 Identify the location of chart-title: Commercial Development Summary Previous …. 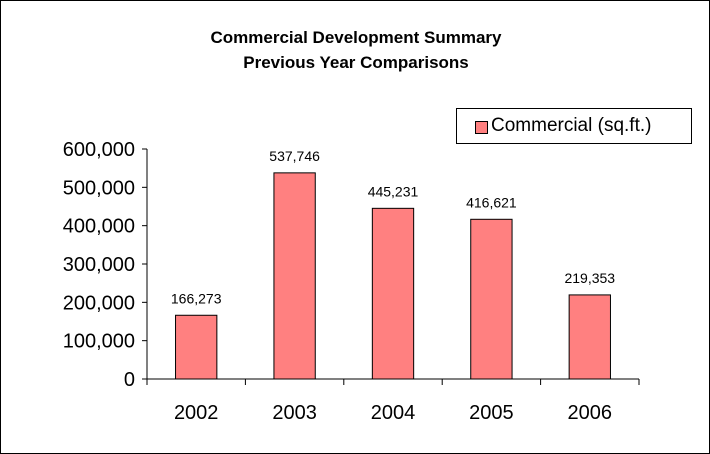
(355, 50).